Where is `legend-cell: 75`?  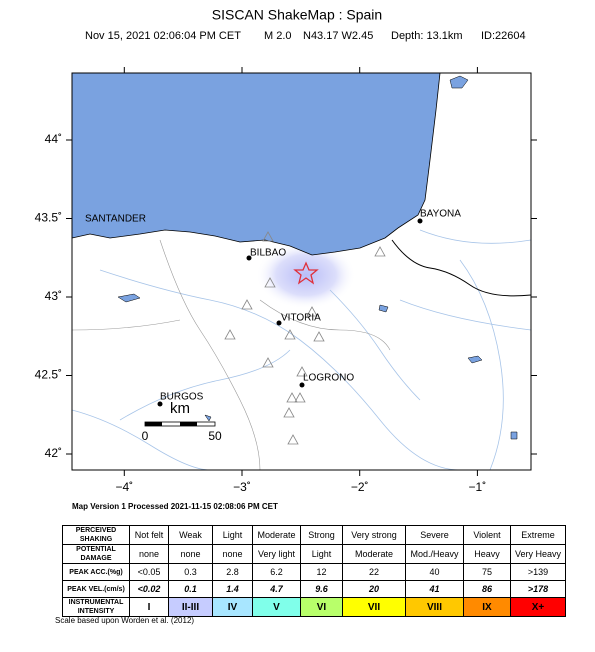
legend-cell: 75 is located at coordinates (487, 572).